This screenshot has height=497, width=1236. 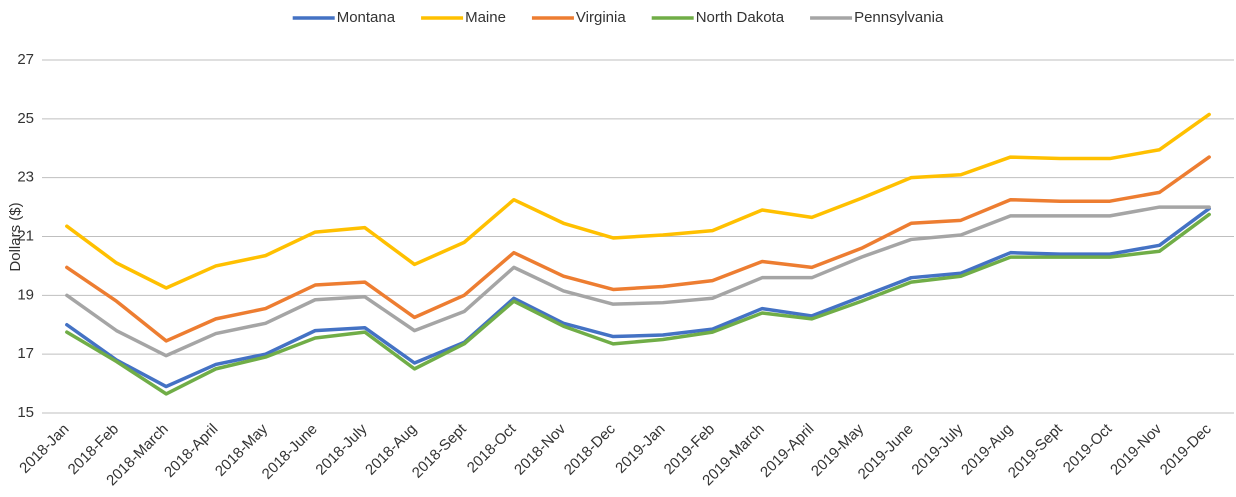 I want to click on x-tick-label: 2019-July, so click(x=937, y=449).